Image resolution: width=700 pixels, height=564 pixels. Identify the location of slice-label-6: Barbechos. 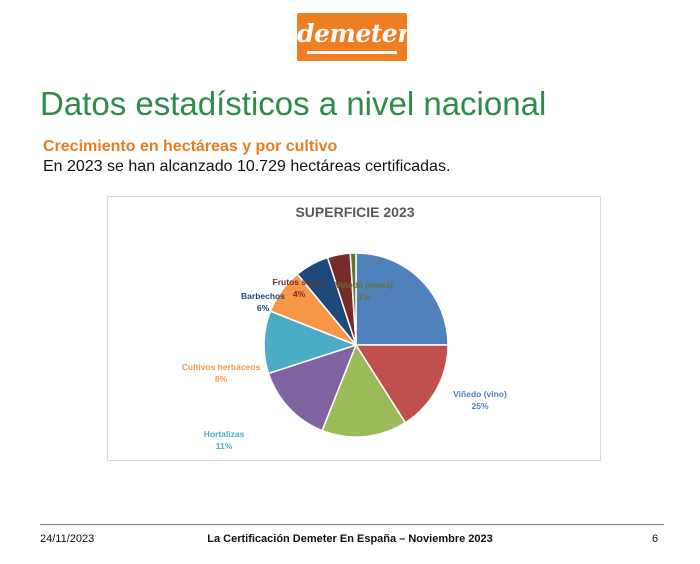
(263, 296).